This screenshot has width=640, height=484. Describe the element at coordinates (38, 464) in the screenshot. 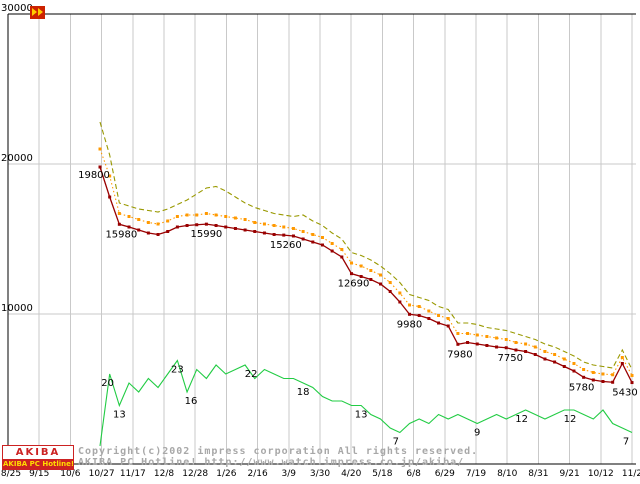

I see `akiba-logo-subtext: AKIBA PC Hotline!` at that location.